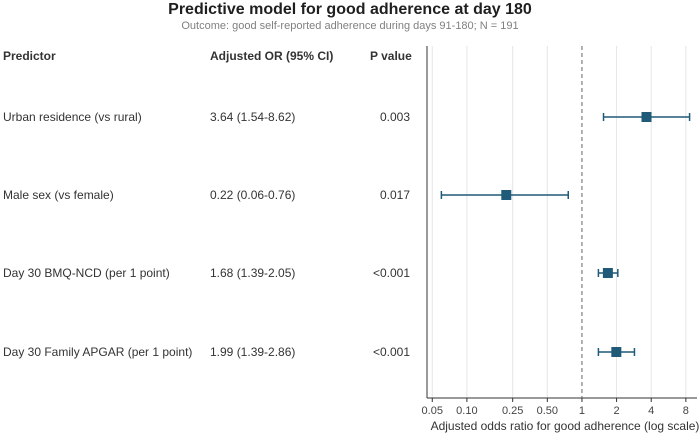 The image size is (700, 435). What do you see at coordinates (253, 273) in the screenshot?
I see `or-ci-value: 1.68 (1.39-2.05)` at bounding box center [253, 273].